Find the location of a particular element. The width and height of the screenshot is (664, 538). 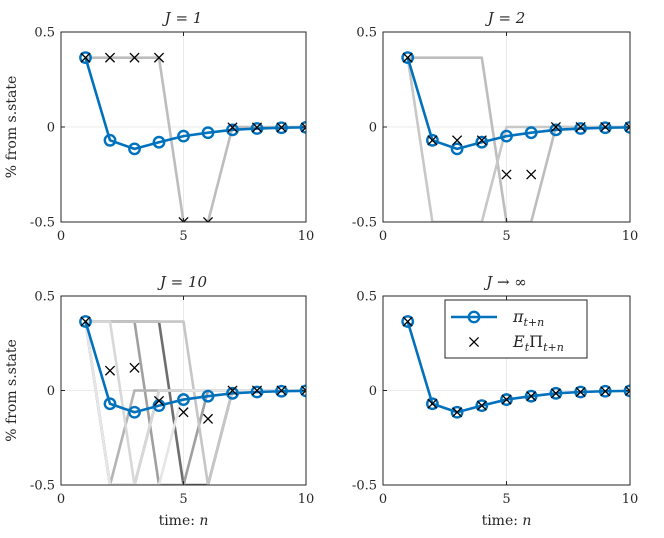

legend-pi-label: πt+n is located at coordinates (528, 318).